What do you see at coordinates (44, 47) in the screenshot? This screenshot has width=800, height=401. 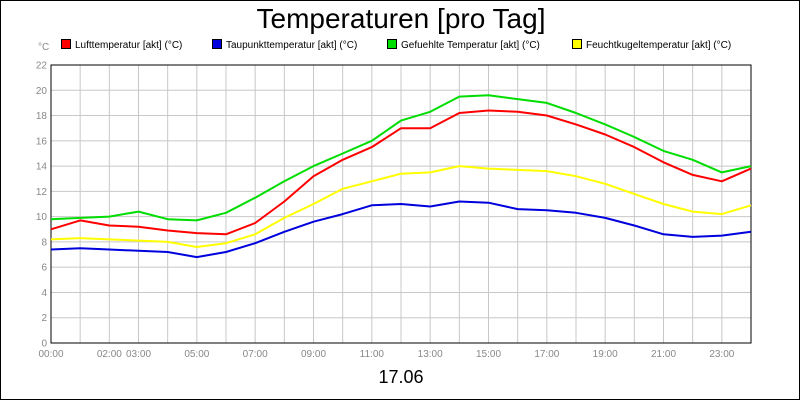 I see `y-axis-unit-label: °C` at bounding box center [44, 47].